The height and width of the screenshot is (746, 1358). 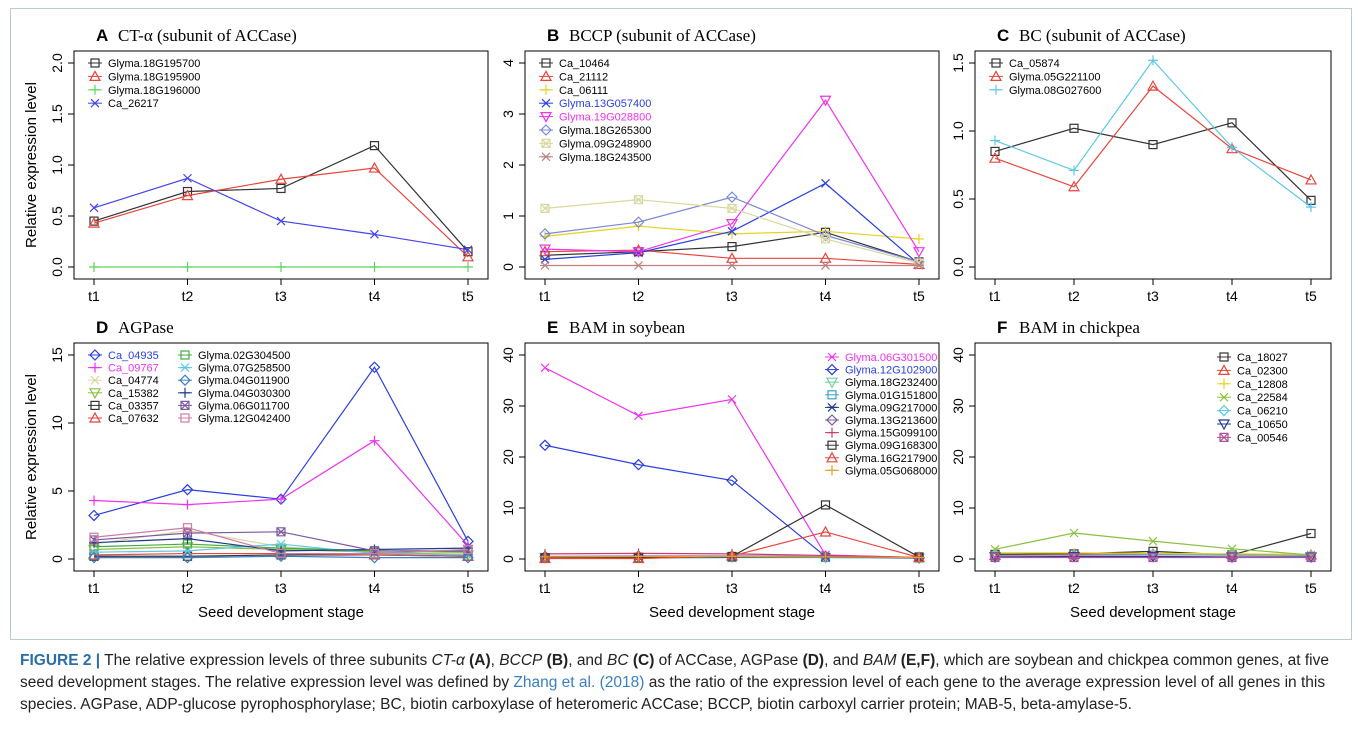 What do you see at coordinates (1262, 412) in the screenshot?
I see `legend-label: Ca_06210` at bounding box center [1262, 412].